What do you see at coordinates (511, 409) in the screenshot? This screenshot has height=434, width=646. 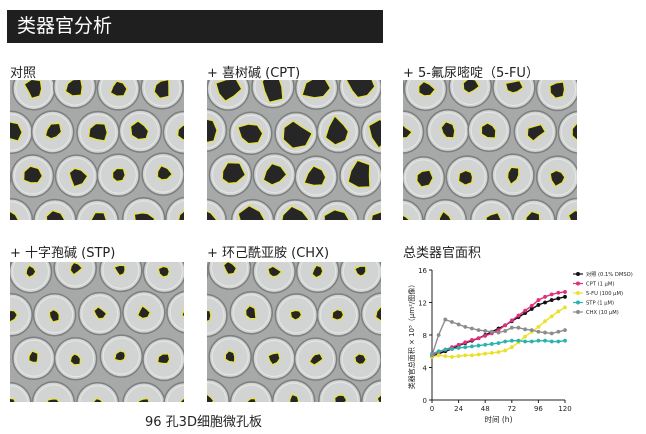 I see `x-tick-label: 72` at bounding box center [511, 409].